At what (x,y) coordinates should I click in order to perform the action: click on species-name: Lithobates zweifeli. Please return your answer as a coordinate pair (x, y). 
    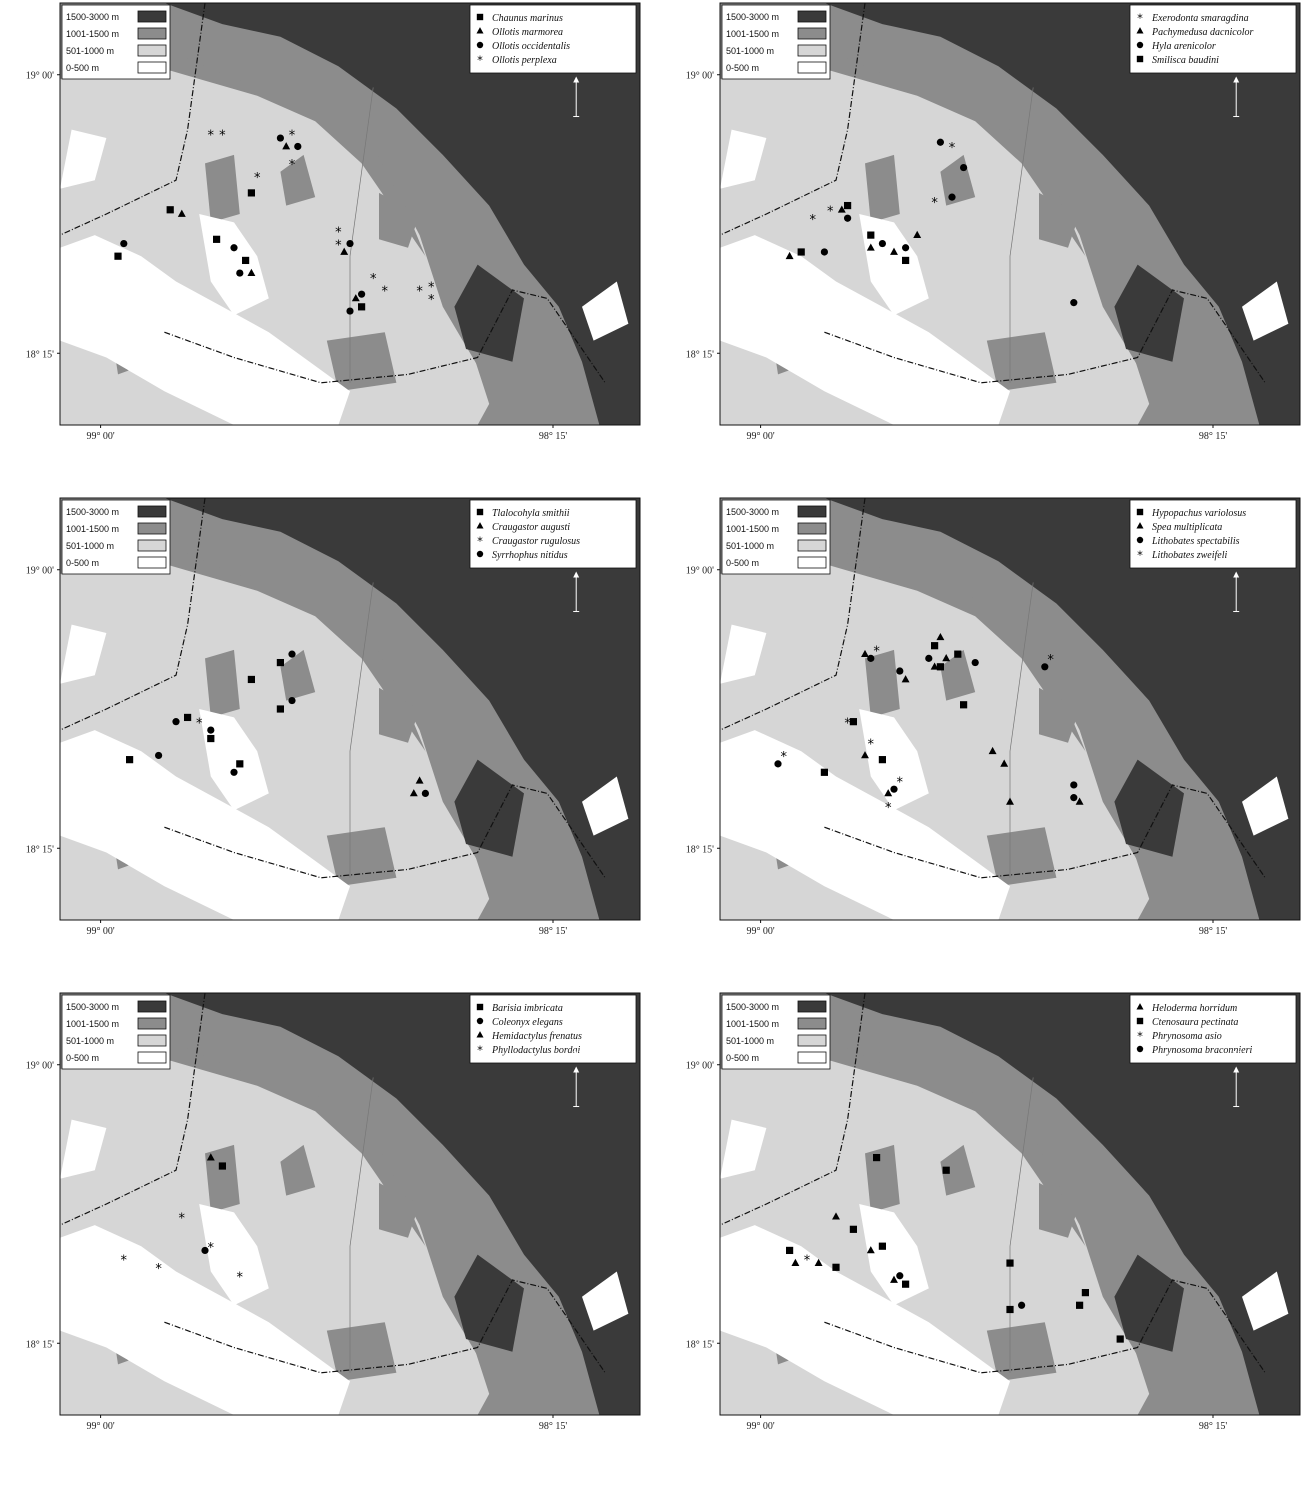
    Looking at the image, I should click on (1189, 555).